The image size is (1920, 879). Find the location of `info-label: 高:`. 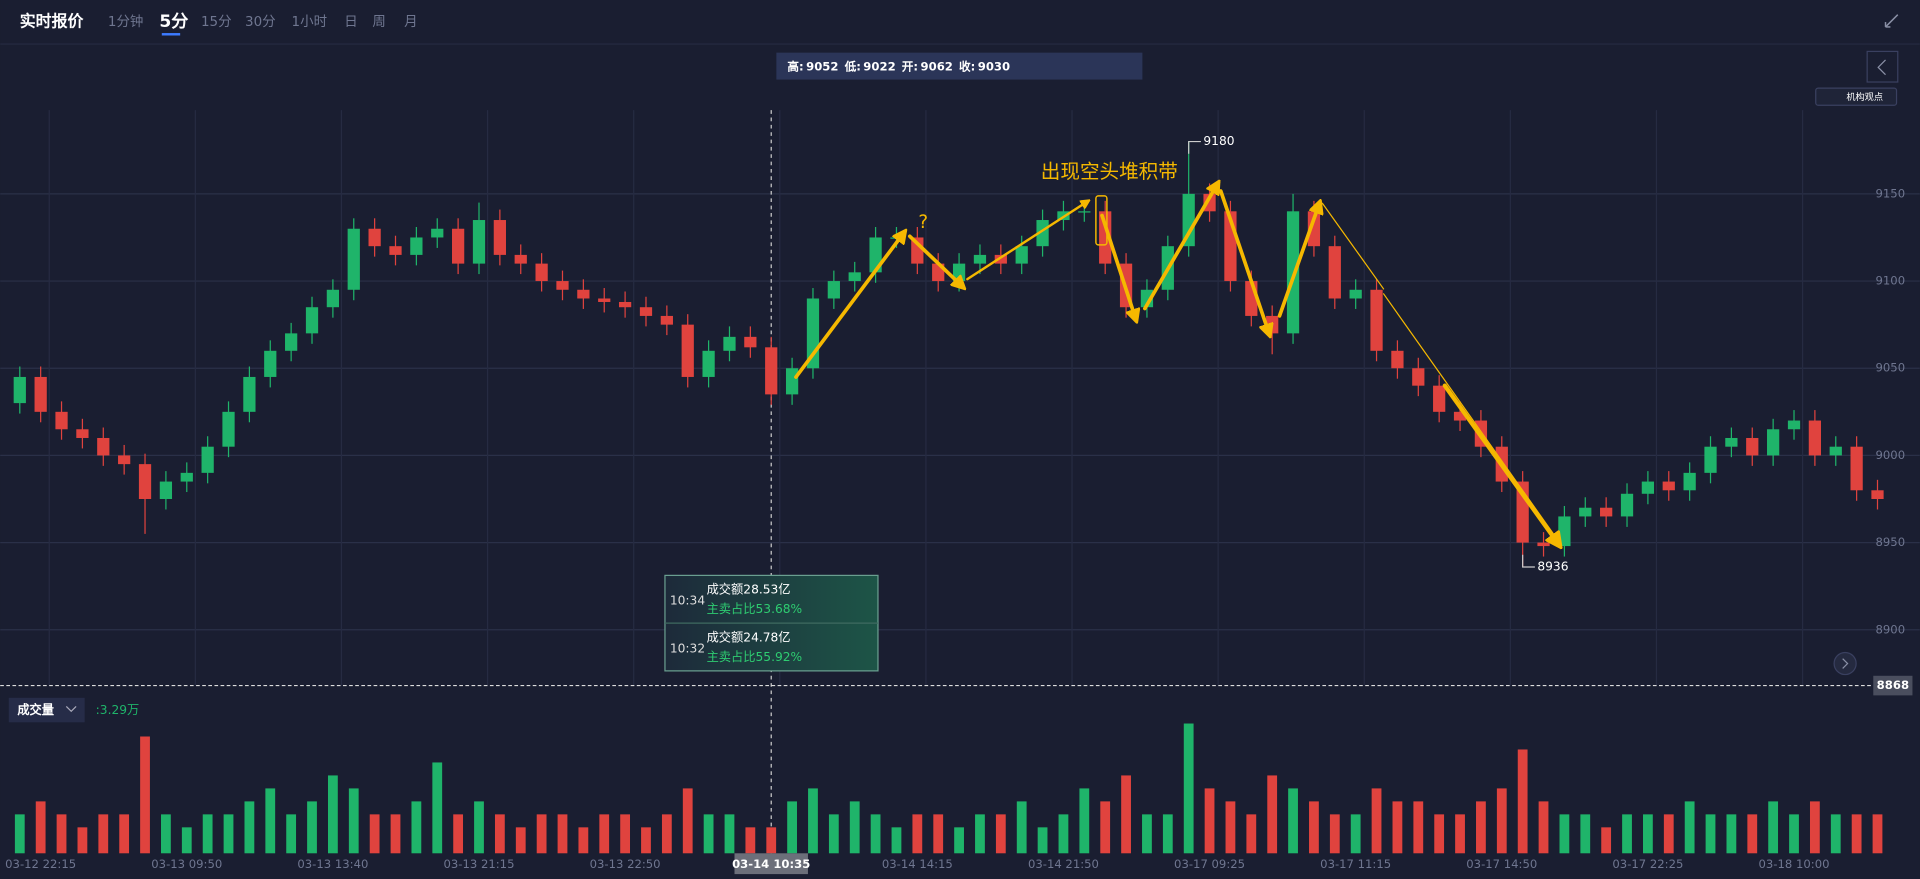

info-label: 高: is located at coordinates (795, 66).